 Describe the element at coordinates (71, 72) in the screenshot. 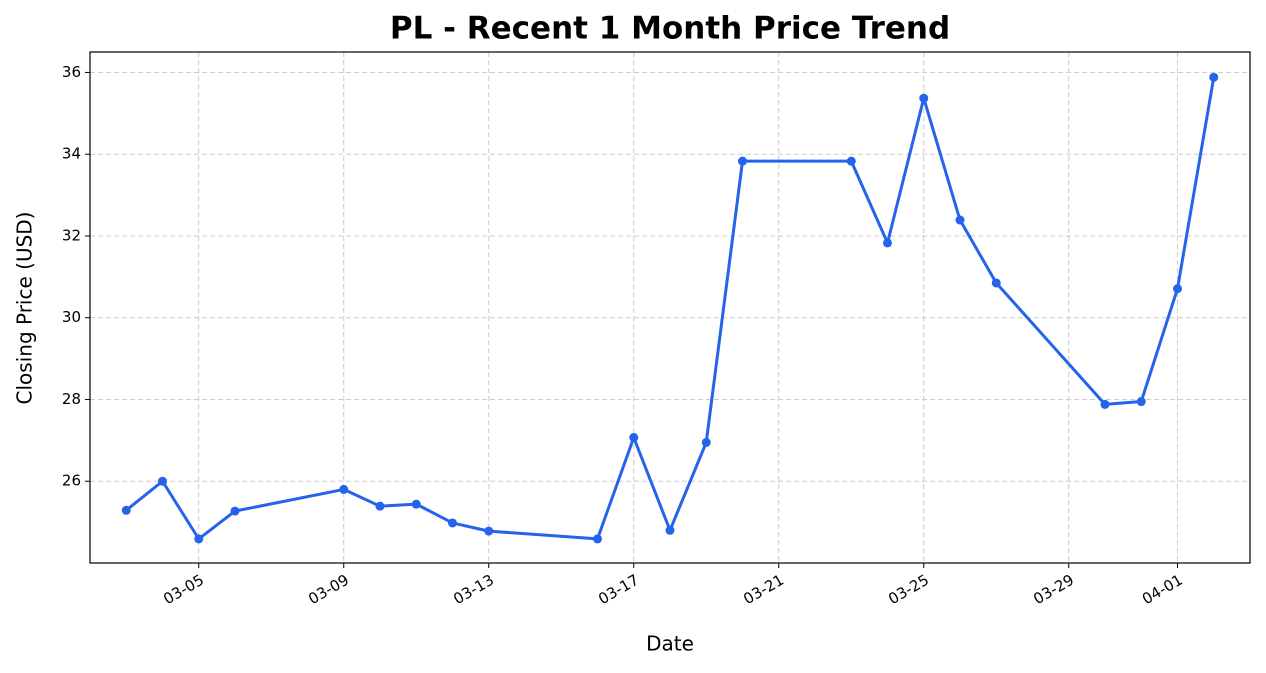

I see `y-tick-label: 36` at that location.